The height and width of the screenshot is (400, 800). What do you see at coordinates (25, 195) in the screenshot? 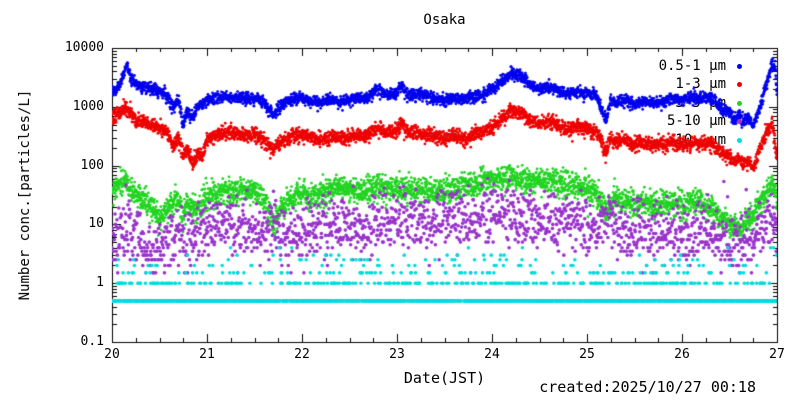
I see `y-axis-label: Number conc.[particles/L]` at bounding box center [25, 195].